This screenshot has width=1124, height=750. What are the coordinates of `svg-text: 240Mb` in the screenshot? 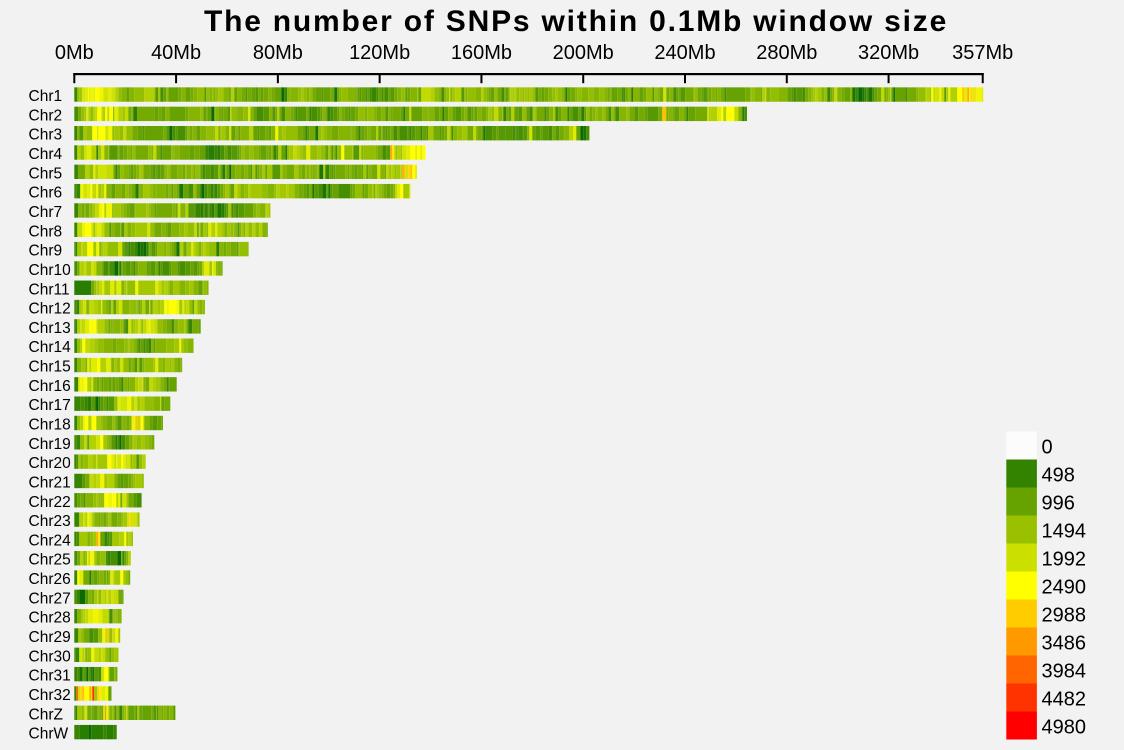 It's located at (684, 53).